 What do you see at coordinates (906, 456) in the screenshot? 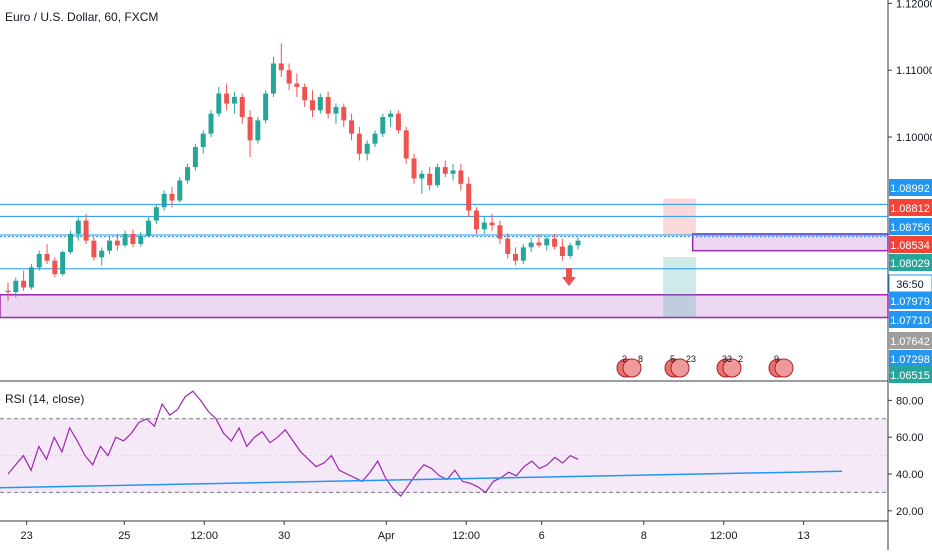
I see `rsi-axis: 80.00 60.00 40.00 20.00` at bounding box center [906, 456].